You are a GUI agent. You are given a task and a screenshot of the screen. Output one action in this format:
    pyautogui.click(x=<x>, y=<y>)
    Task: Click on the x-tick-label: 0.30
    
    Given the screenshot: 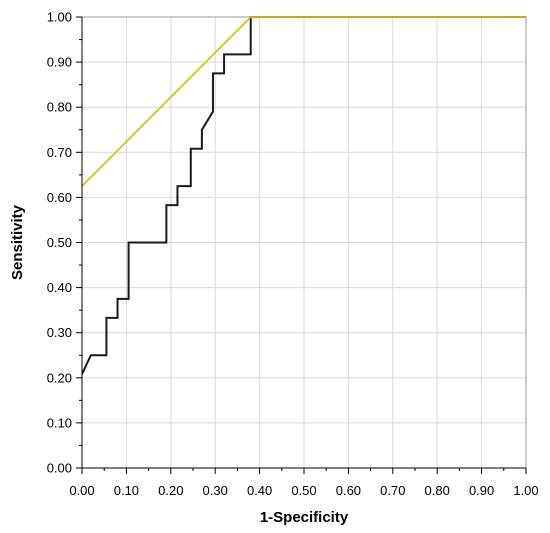 What is the action you would take?
    pyautogui.click(x=215, y=490)
    